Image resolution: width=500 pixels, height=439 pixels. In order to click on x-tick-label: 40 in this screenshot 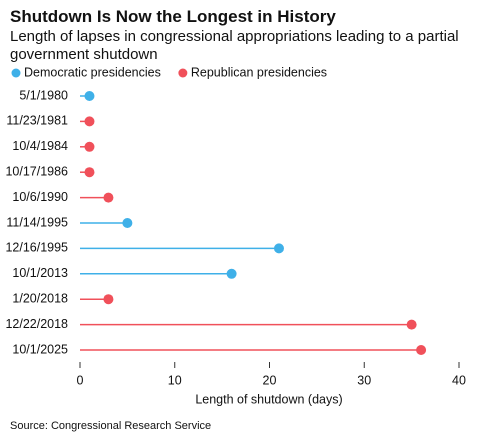, I will do `click(459, 380)`.